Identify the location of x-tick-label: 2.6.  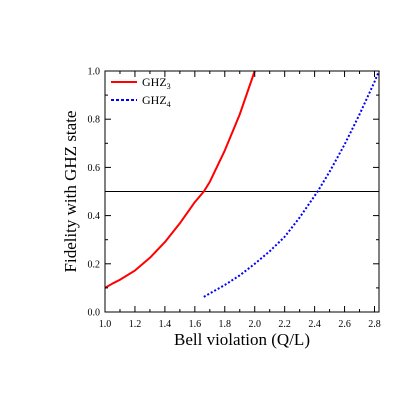
(344, 324).